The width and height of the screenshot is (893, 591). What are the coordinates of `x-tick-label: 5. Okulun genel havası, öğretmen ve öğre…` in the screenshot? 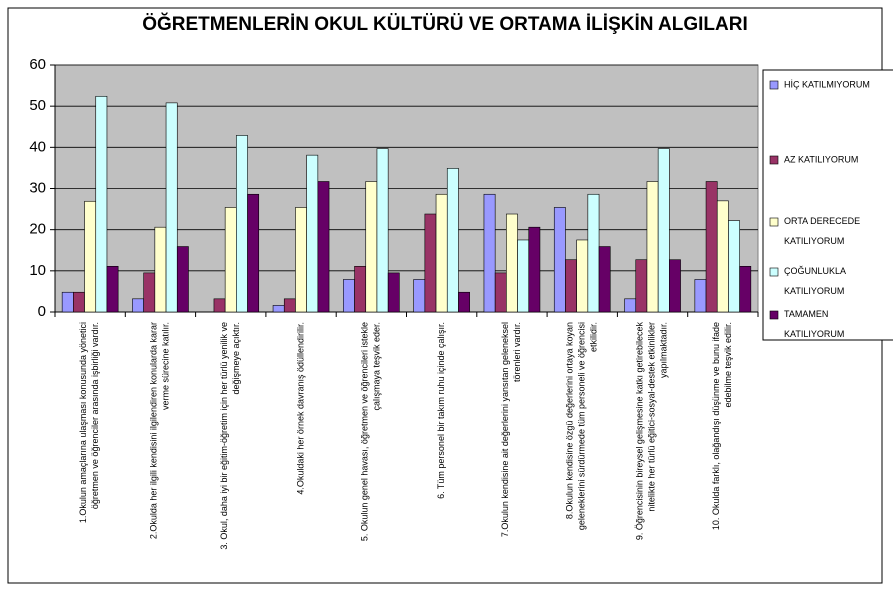 It's located at (371, 431).